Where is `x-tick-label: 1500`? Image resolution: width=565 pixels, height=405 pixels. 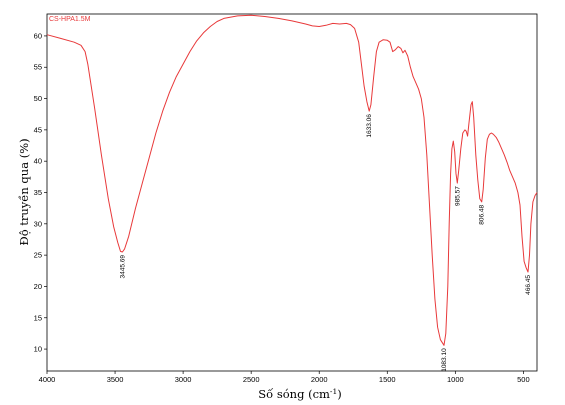
x-tick-label: 1500 is located at coordinates (387, 379).